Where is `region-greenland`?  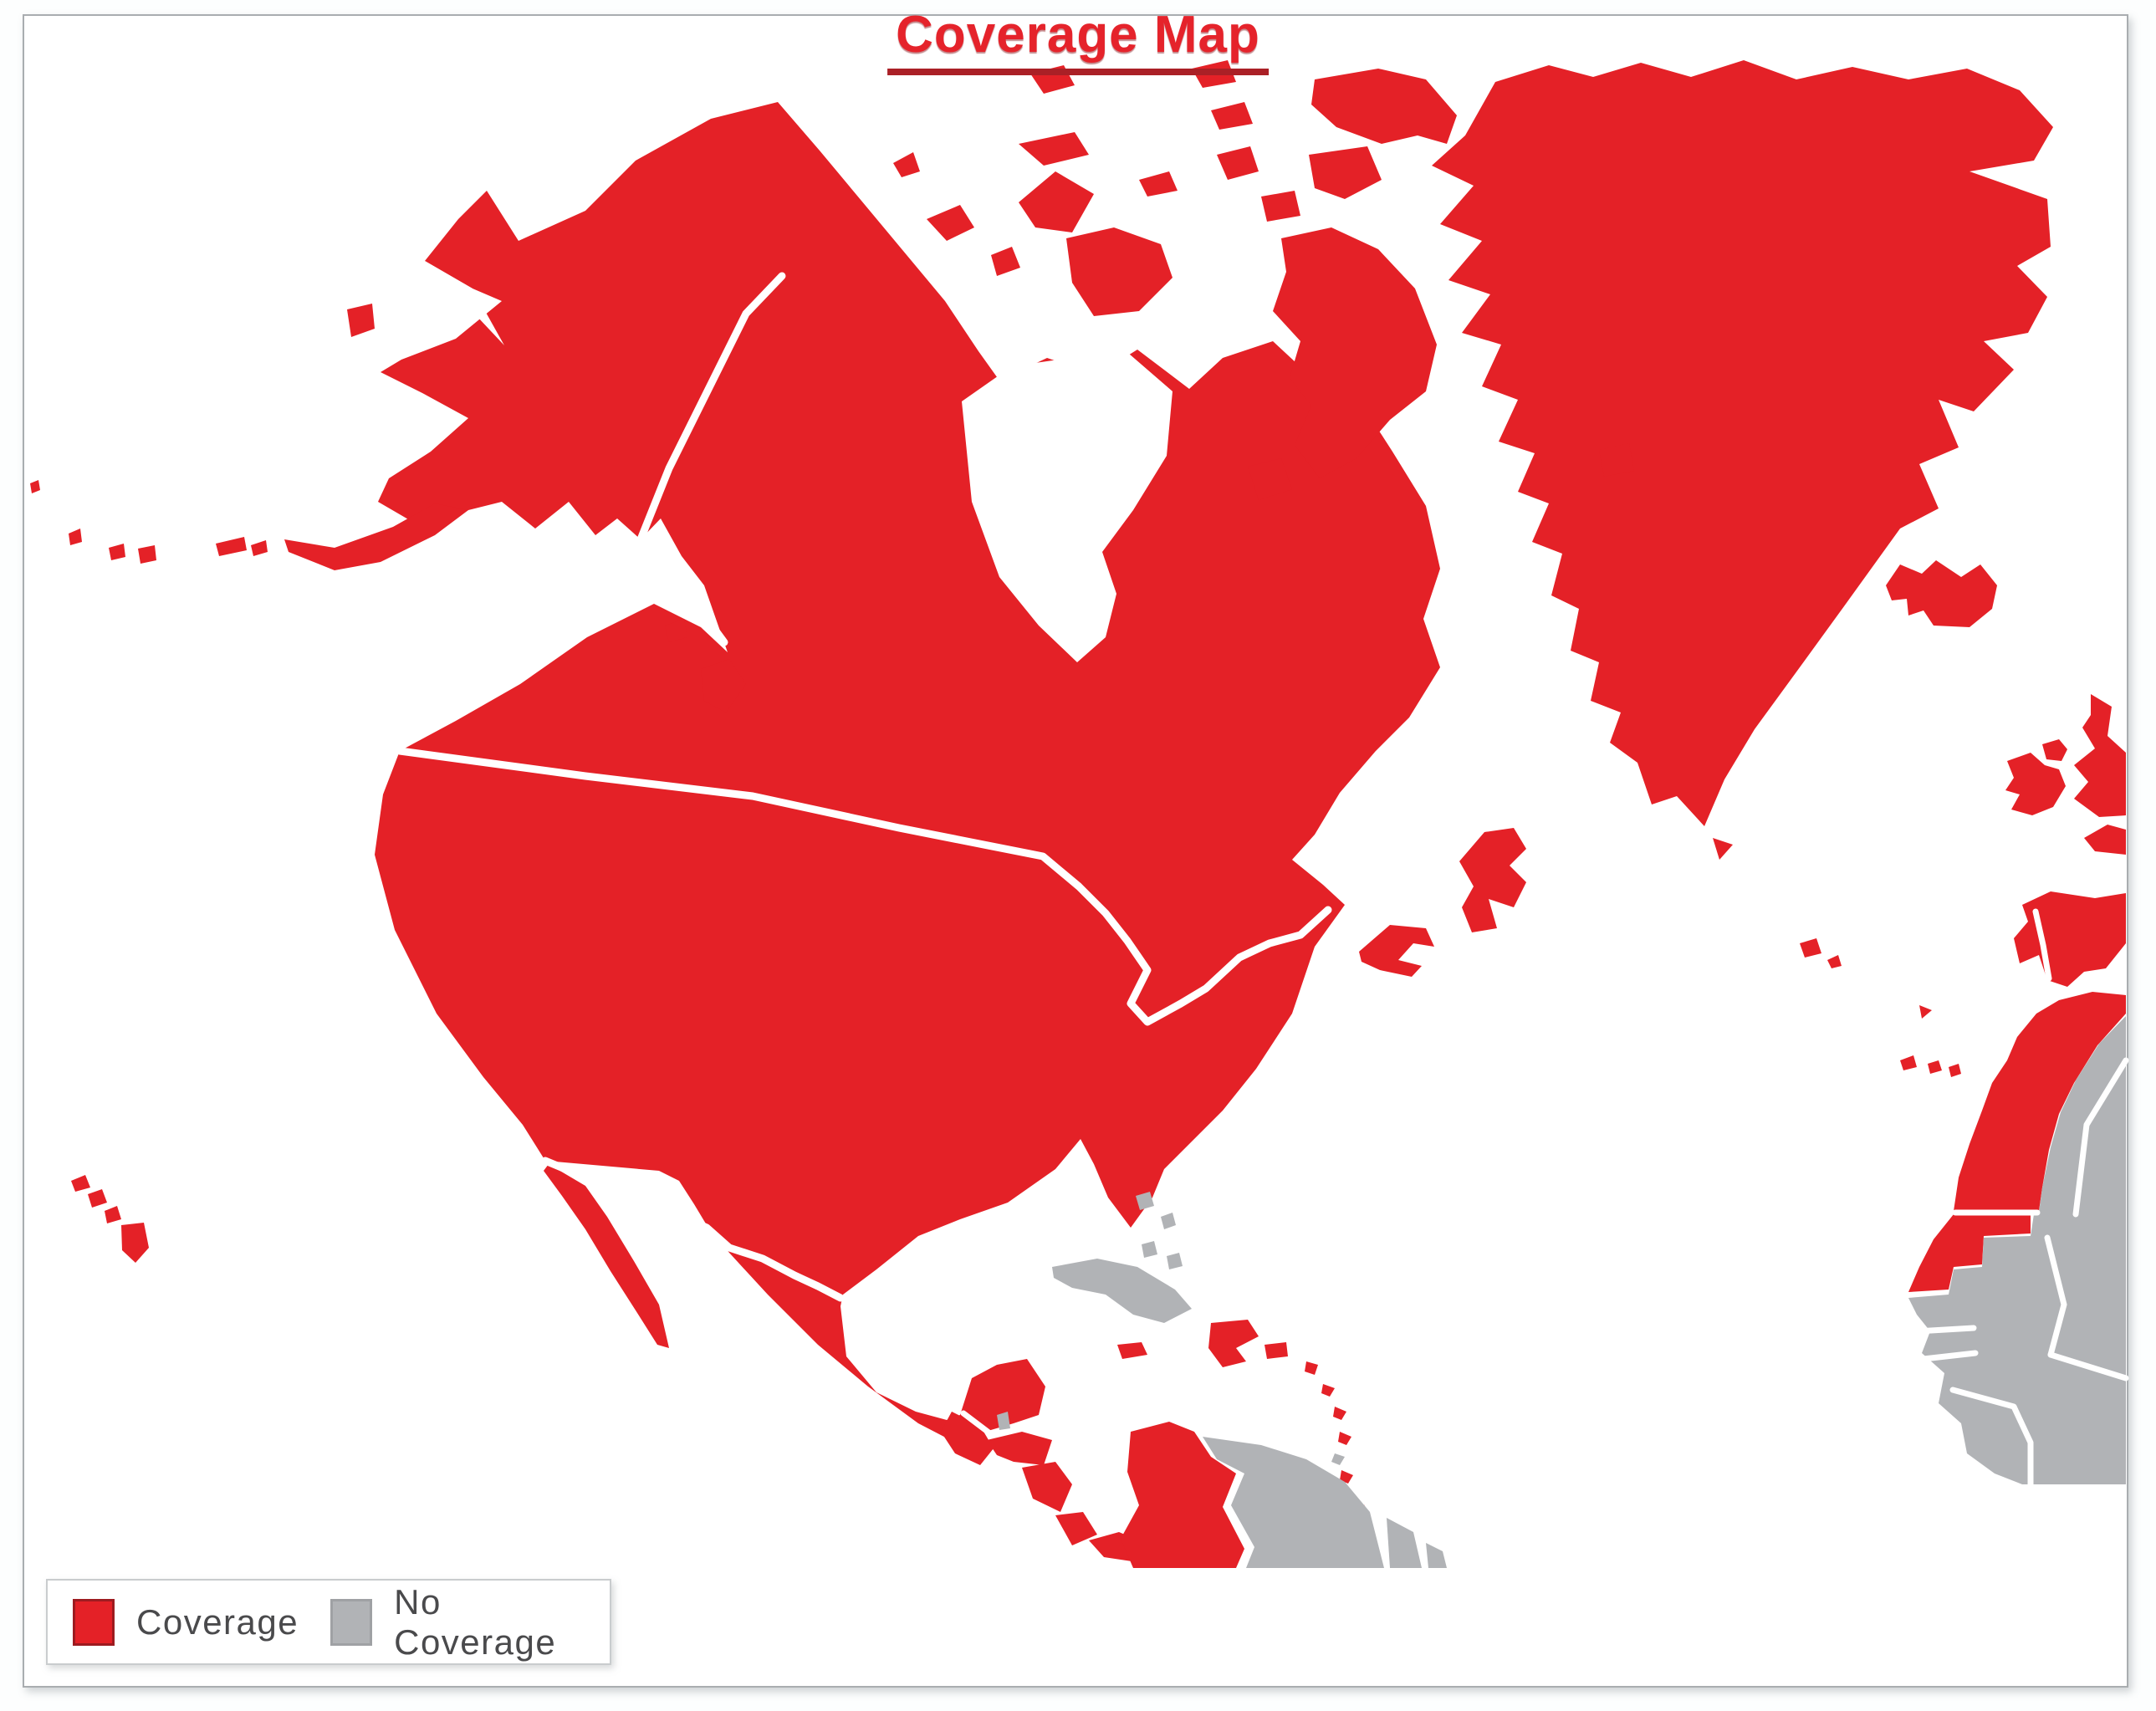
region-greenland is located at coordinates (1742, 443).